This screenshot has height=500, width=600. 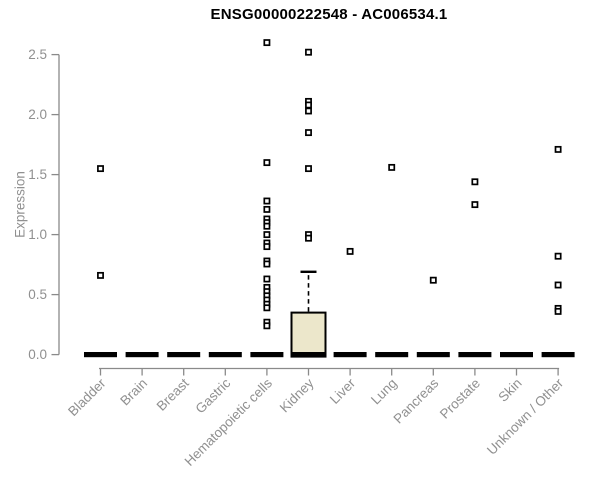 I want to click on x-category-label: Liver, so click(x=343, y=391).